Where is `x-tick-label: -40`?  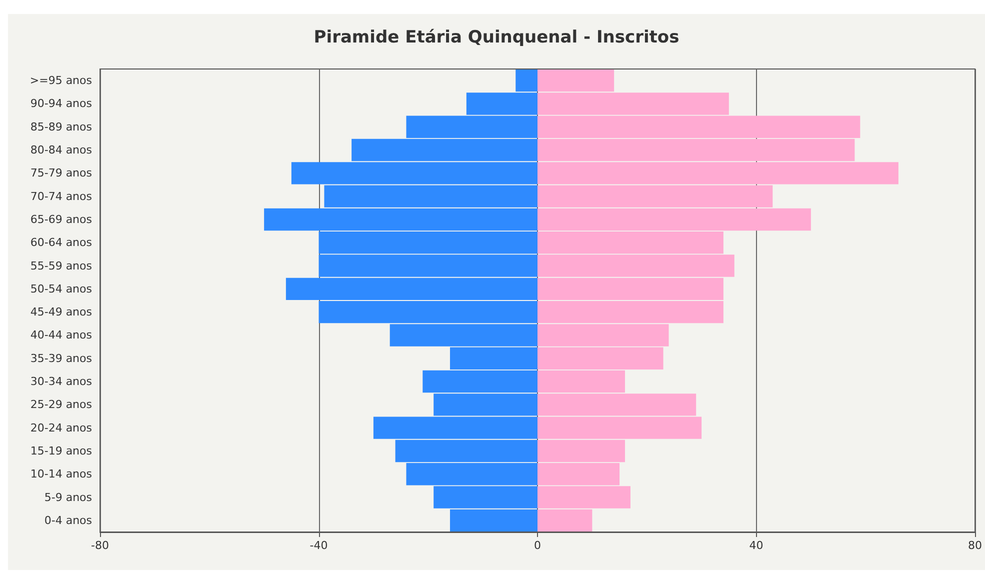
x-tick-label: -40 is located at coordinates (319, 545).